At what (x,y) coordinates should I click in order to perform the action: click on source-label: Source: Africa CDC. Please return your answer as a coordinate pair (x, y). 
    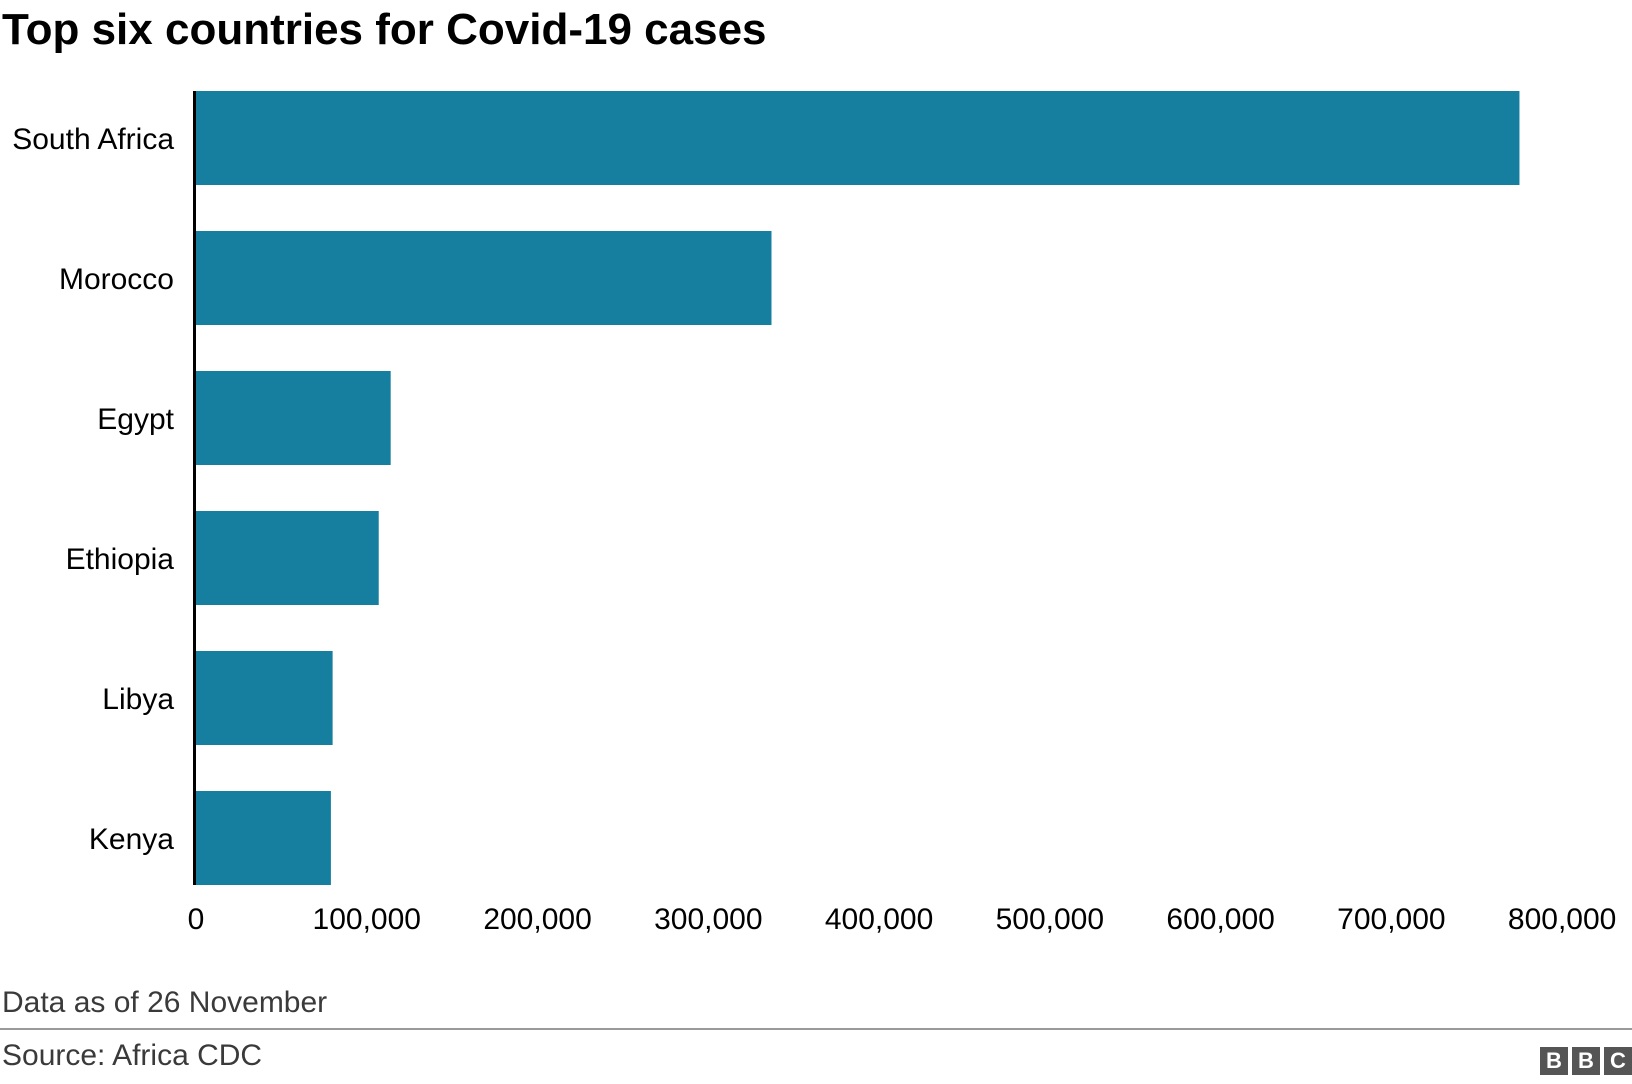
    Looking at the image, I should click on (132, 1055).